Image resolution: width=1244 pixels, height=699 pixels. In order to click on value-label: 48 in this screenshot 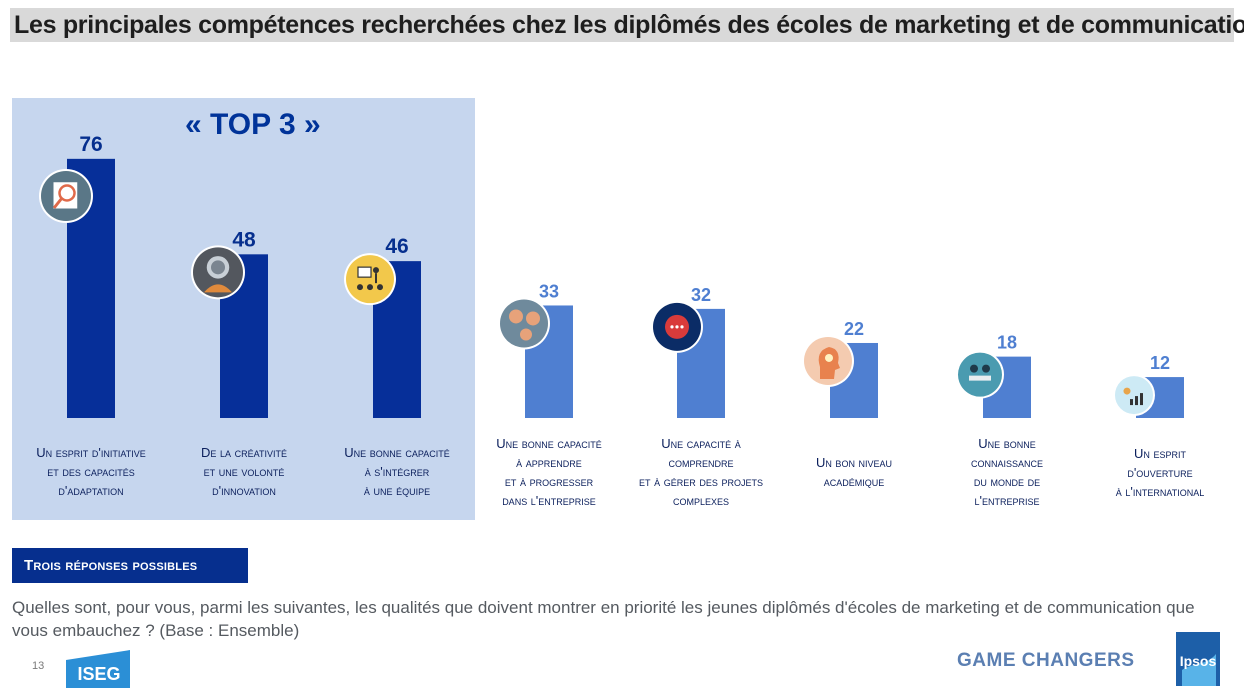, I will do `click(244, 239)`.